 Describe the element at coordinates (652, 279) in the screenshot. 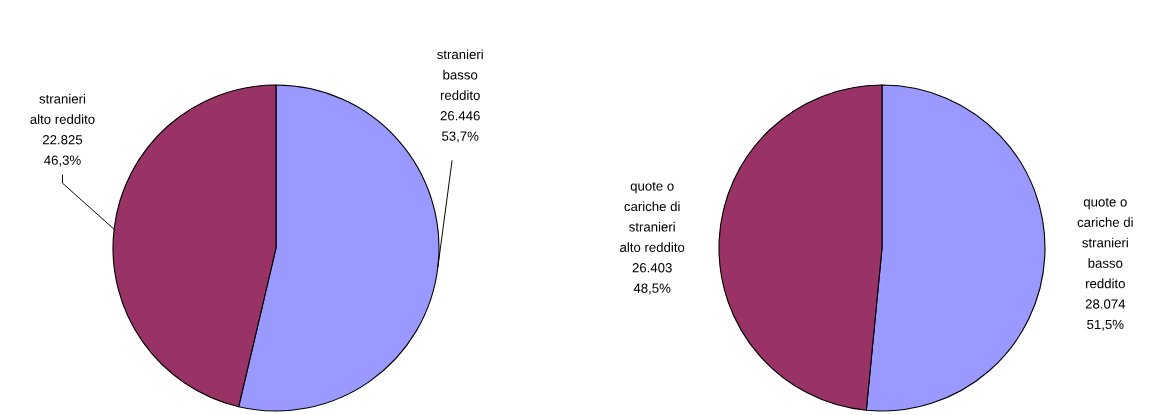

I see `data-label: 26.403 48,5%` at that location.